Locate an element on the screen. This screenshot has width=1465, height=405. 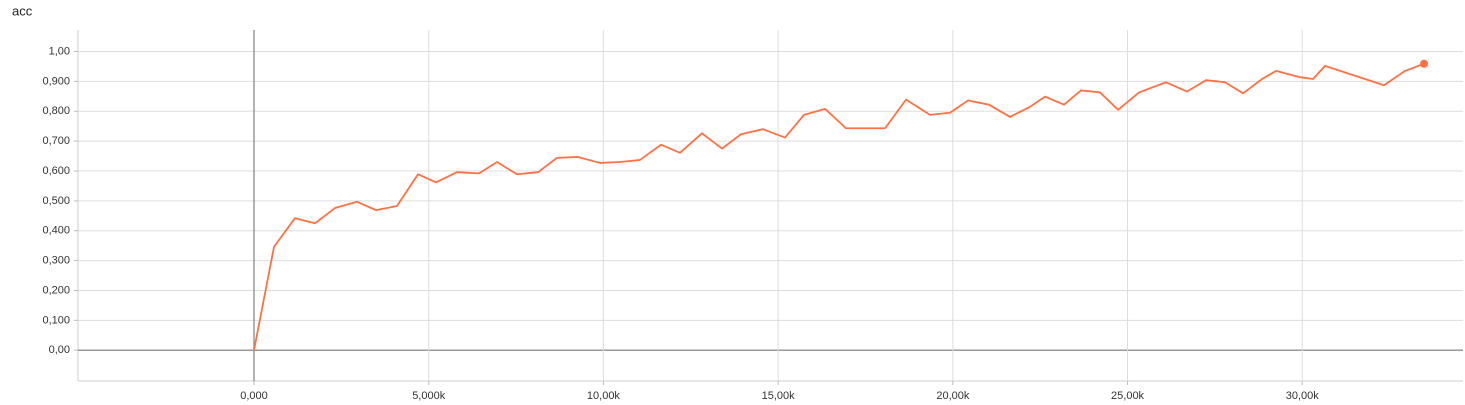
y-tick-label: 0,300 is located at coordinates (56, 261).